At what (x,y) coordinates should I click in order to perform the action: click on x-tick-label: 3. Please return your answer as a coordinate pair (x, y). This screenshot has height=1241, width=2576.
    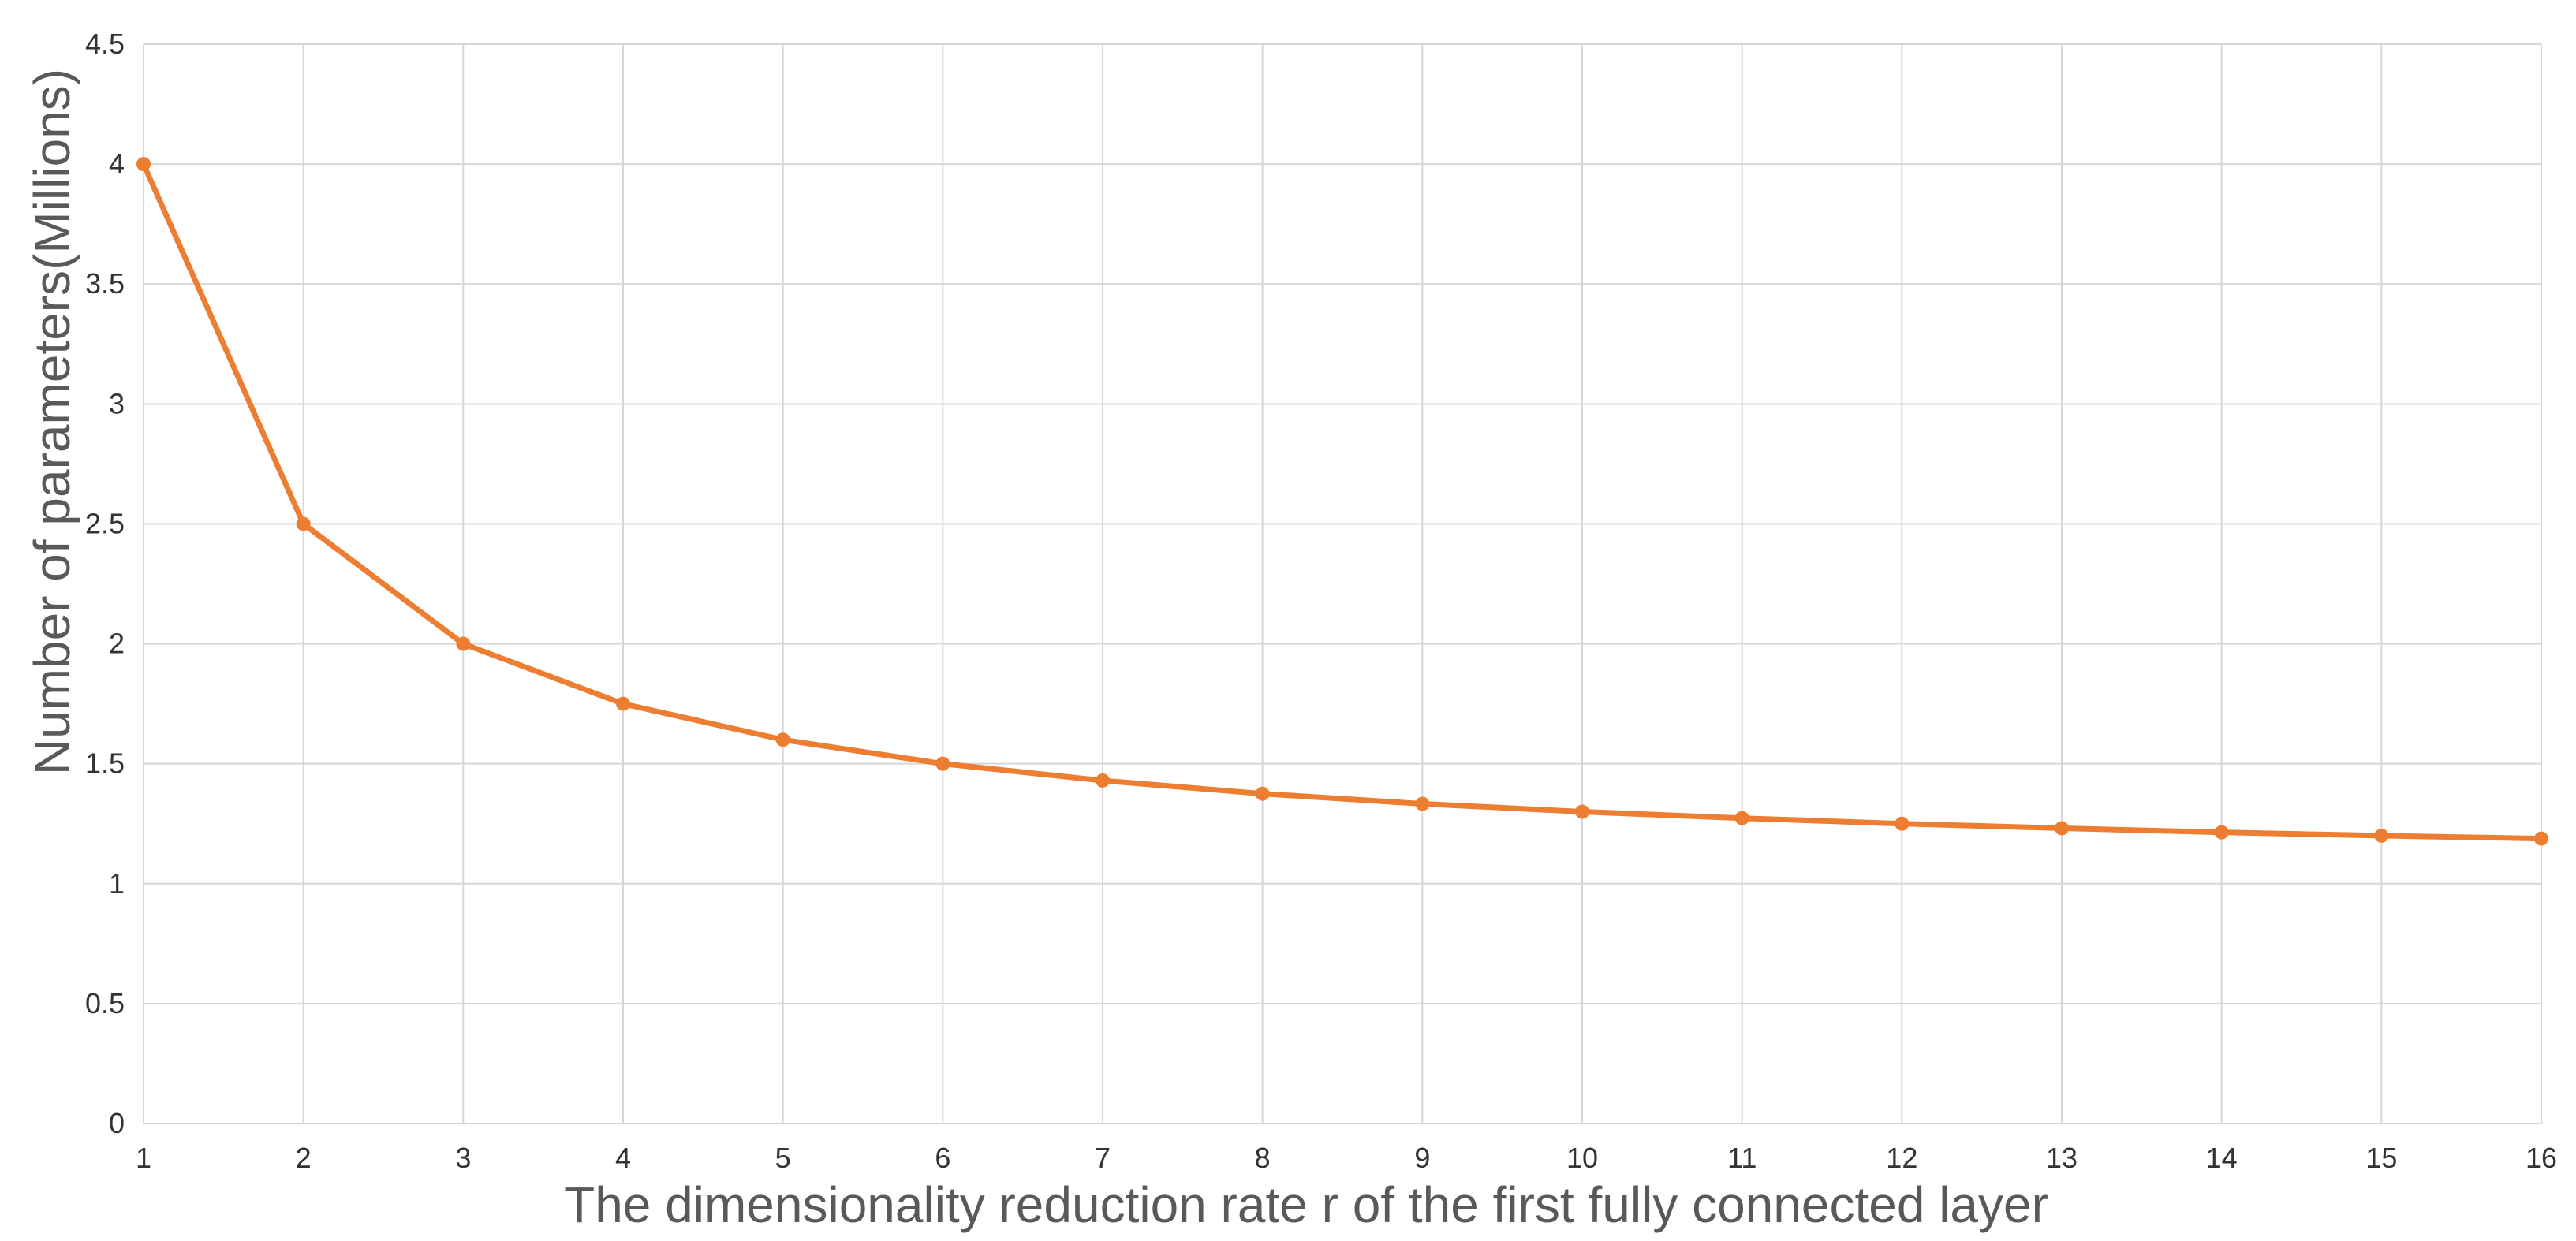
    Looking at the image, I should click on (463, 1158).